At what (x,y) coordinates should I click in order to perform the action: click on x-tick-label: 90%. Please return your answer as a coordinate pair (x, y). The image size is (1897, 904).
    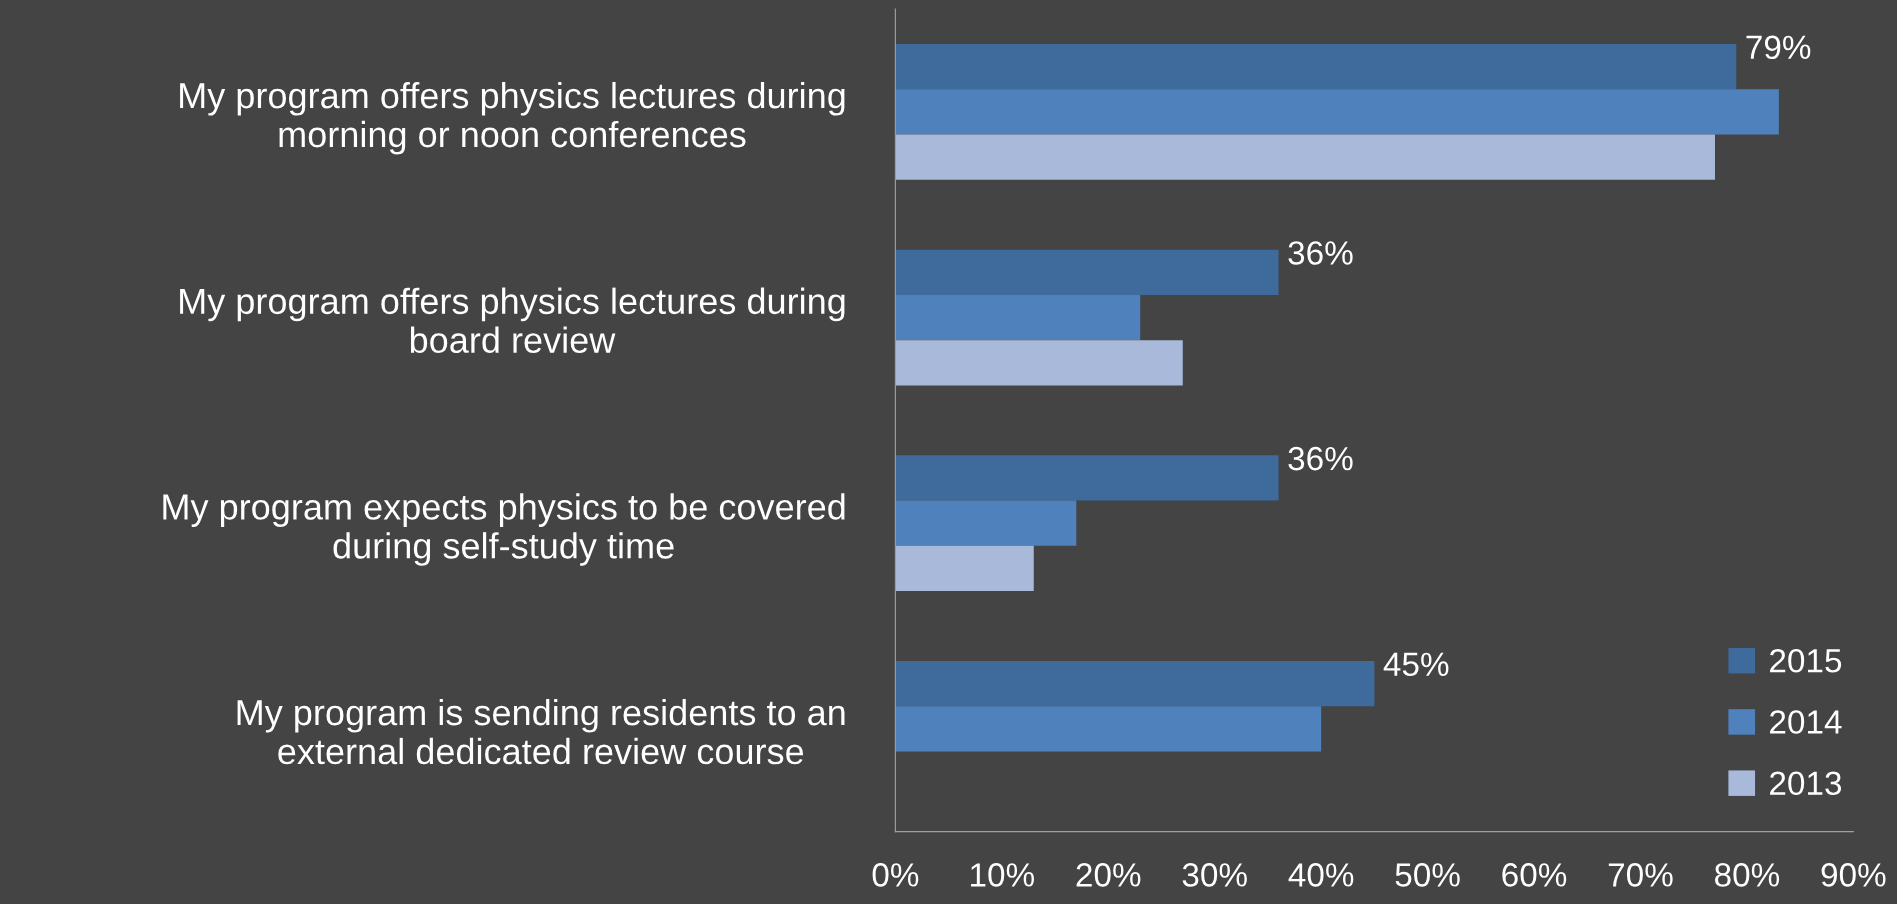
    Looking at the image, I should click on (1853, 875).